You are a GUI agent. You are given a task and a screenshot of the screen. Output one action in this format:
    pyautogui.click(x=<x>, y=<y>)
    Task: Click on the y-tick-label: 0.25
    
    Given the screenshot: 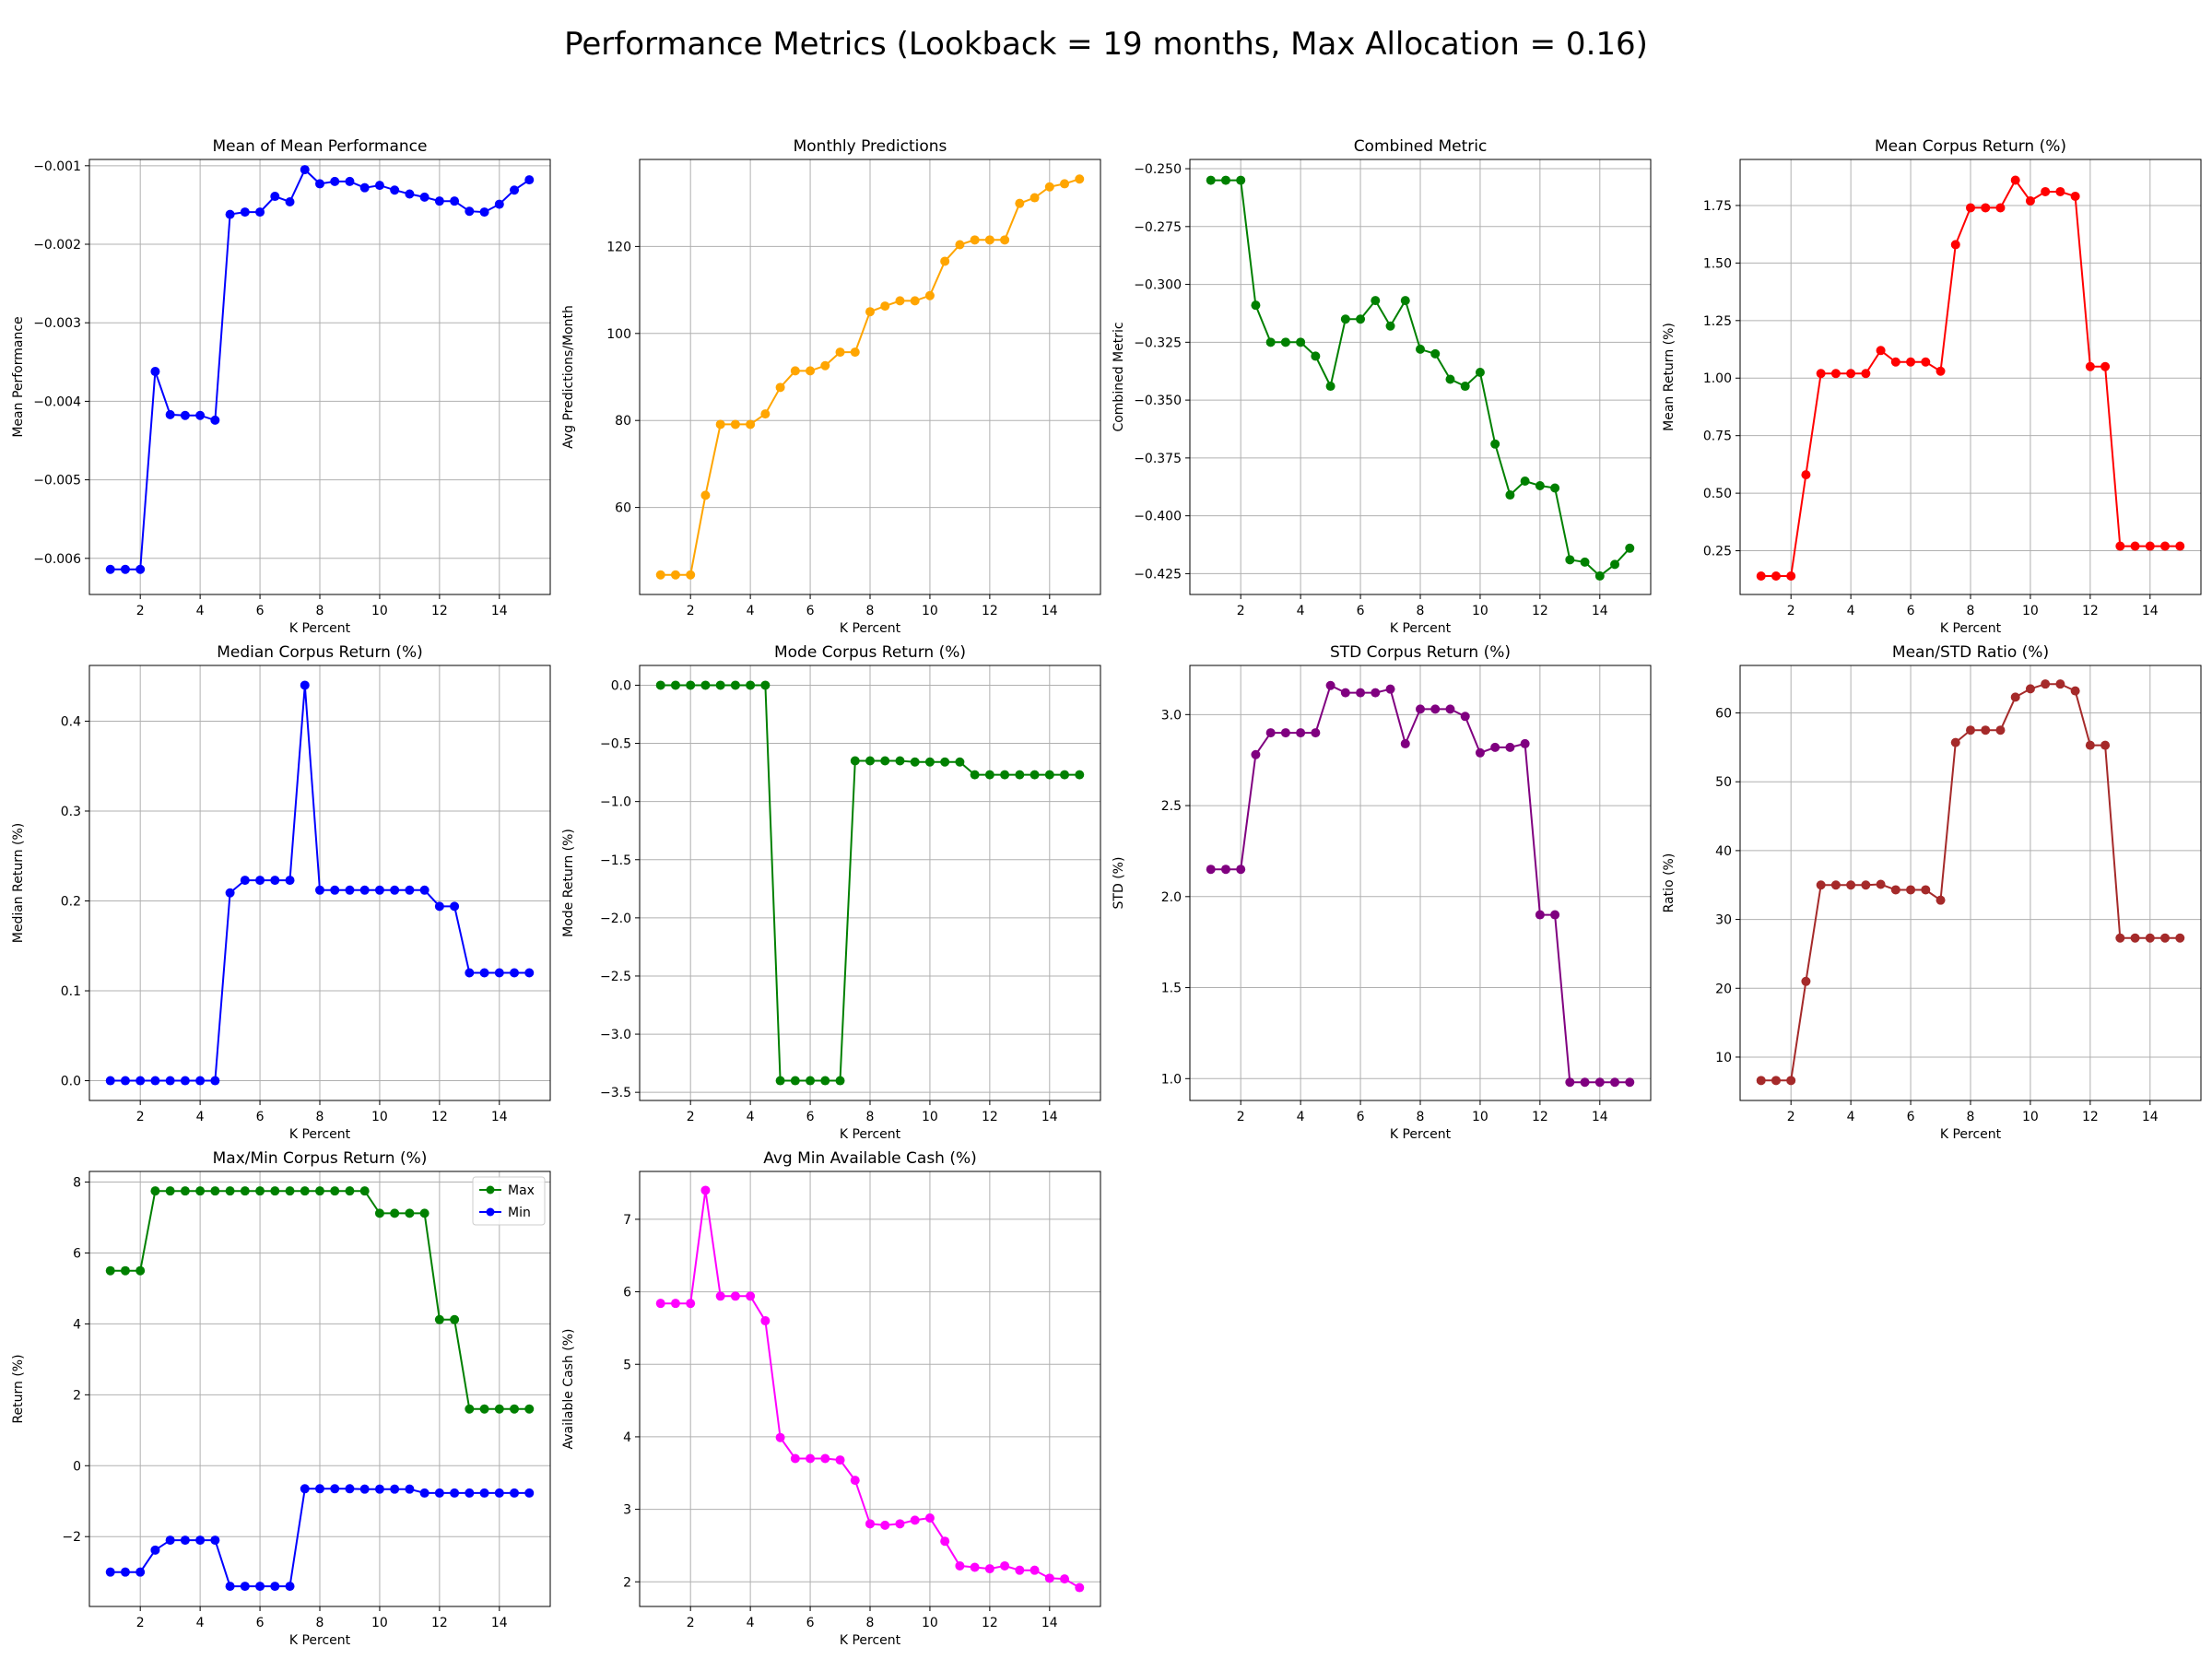 What is the action you would take?
    pyautogui.click(x=1717, y=552)
    